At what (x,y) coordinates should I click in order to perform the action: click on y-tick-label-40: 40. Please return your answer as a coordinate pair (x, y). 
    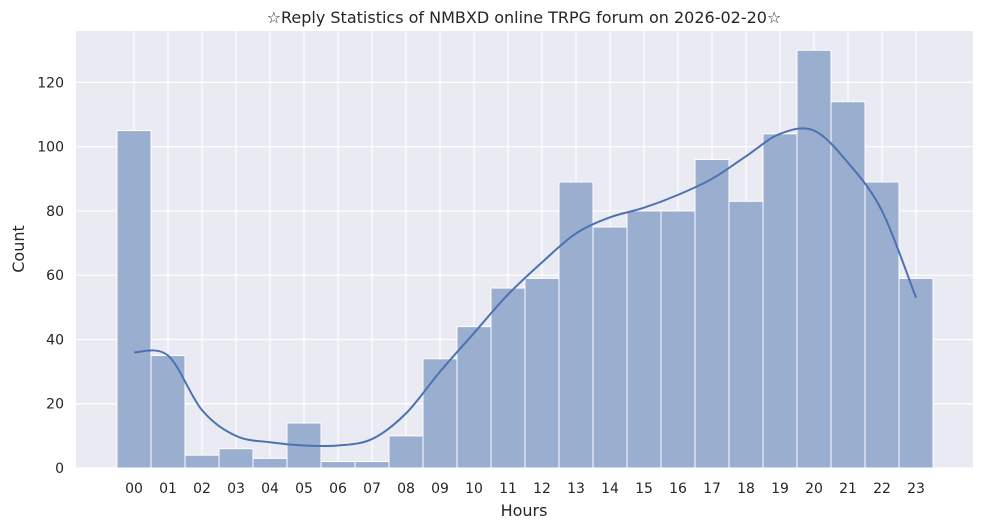
    Looking at the image, I should click on (55, 340).